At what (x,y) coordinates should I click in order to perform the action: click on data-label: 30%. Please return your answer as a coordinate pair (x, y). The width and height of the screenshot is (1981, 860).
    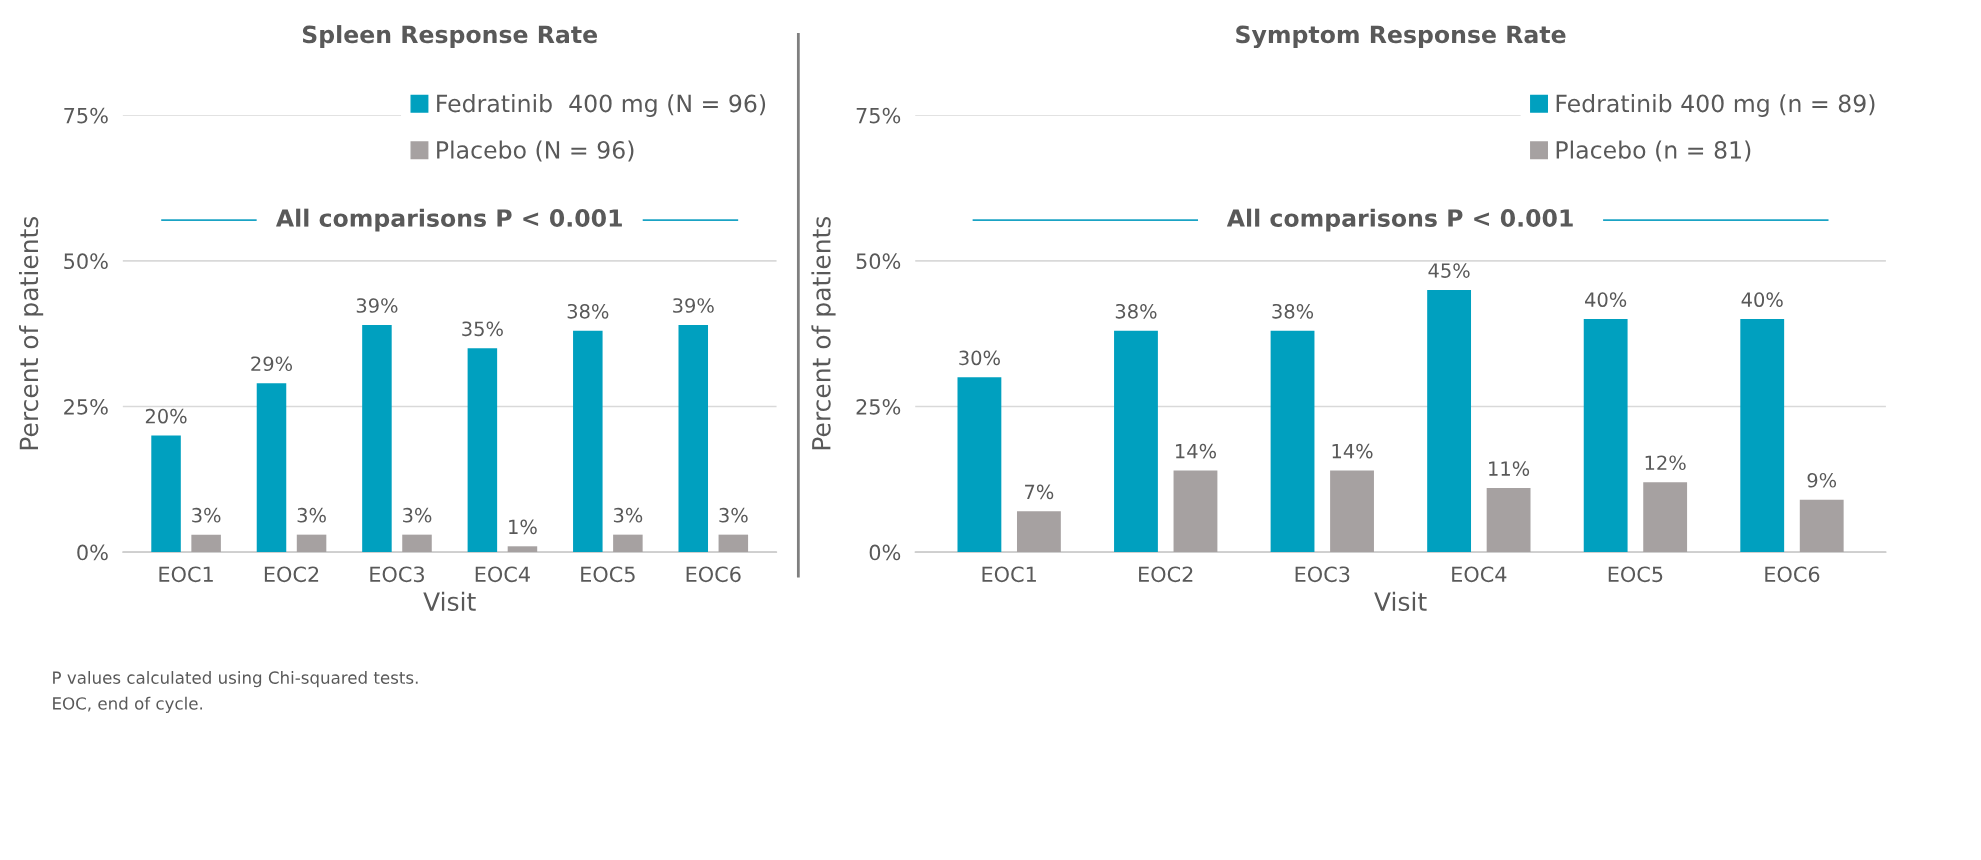
    Looking at the image, I should click on (979, 358).